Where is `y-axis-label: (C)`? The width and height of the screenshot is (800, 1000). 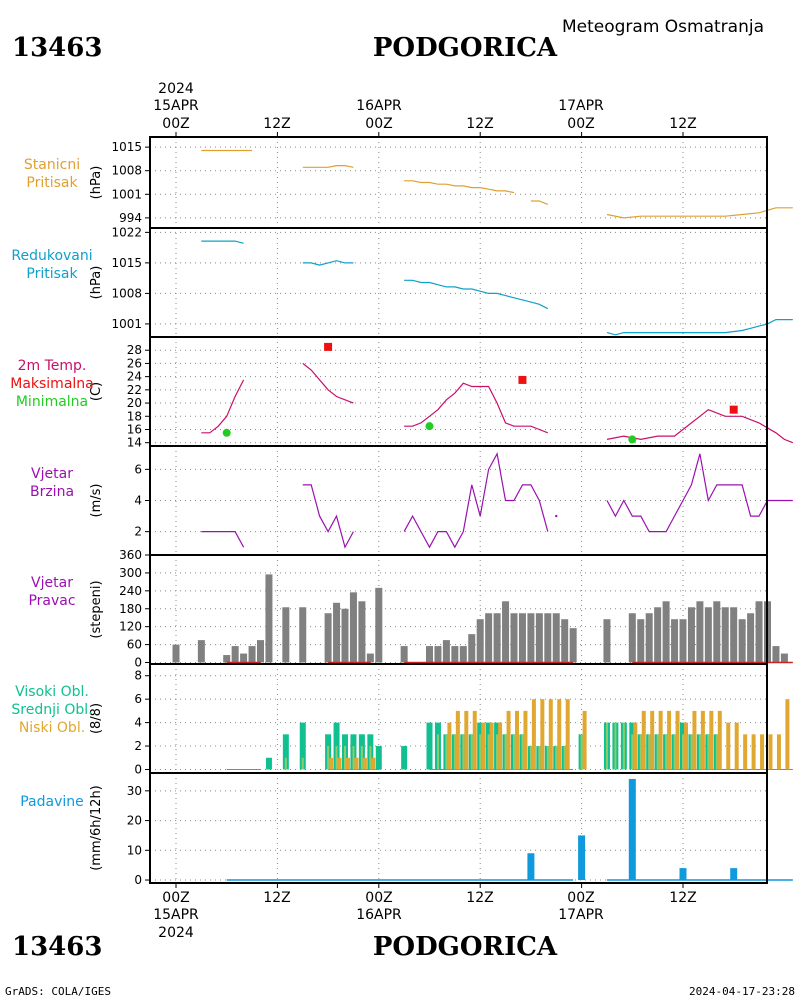 y-axis-label: (C) is located at coordinates (96, 391).